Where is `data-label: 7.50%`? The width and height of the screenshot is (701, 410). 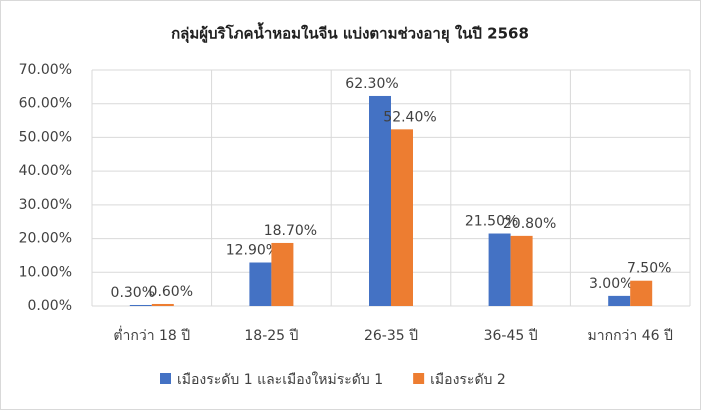
data-label: 7.50% is located at coordinates (649, 269).